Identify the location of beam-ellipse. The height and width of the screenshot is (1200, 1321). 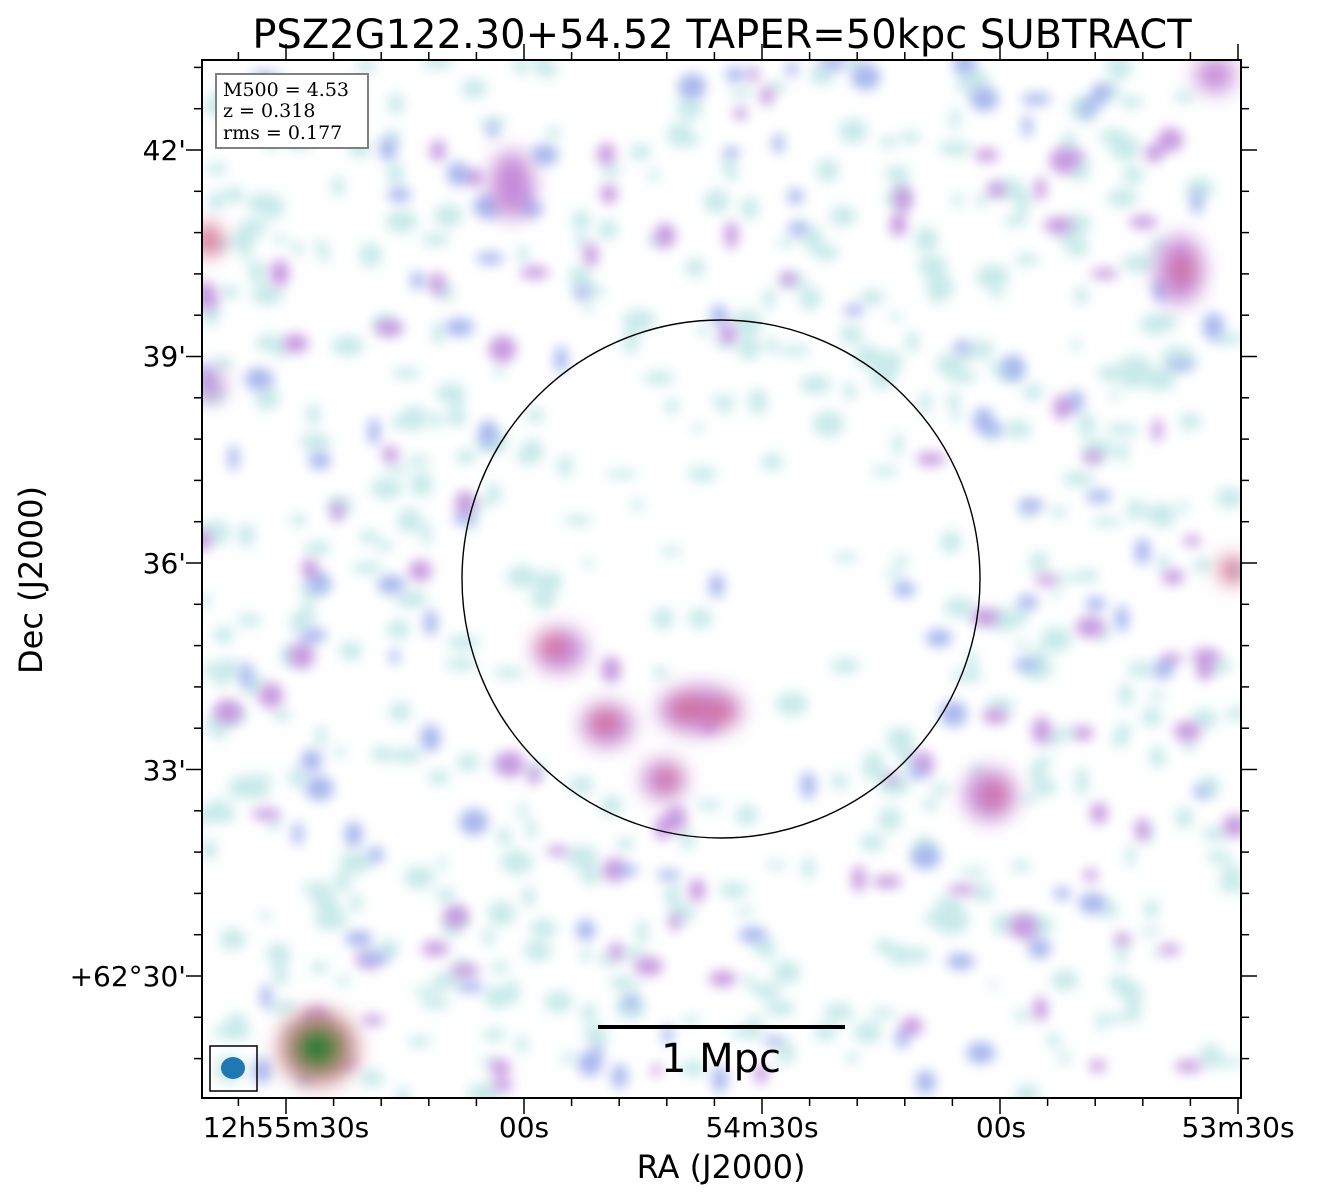
(233, 1068).